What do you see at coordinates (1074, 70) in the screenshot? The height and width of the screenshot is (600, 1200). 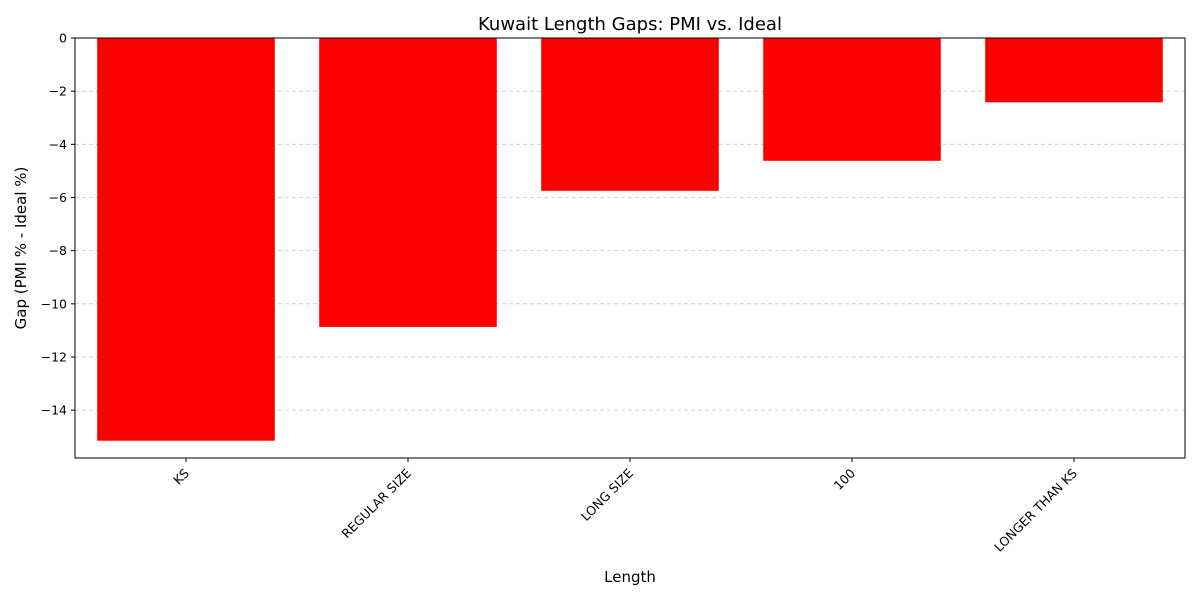 I see `bar-longer-than-ks` at bounding box center [1074, 70].